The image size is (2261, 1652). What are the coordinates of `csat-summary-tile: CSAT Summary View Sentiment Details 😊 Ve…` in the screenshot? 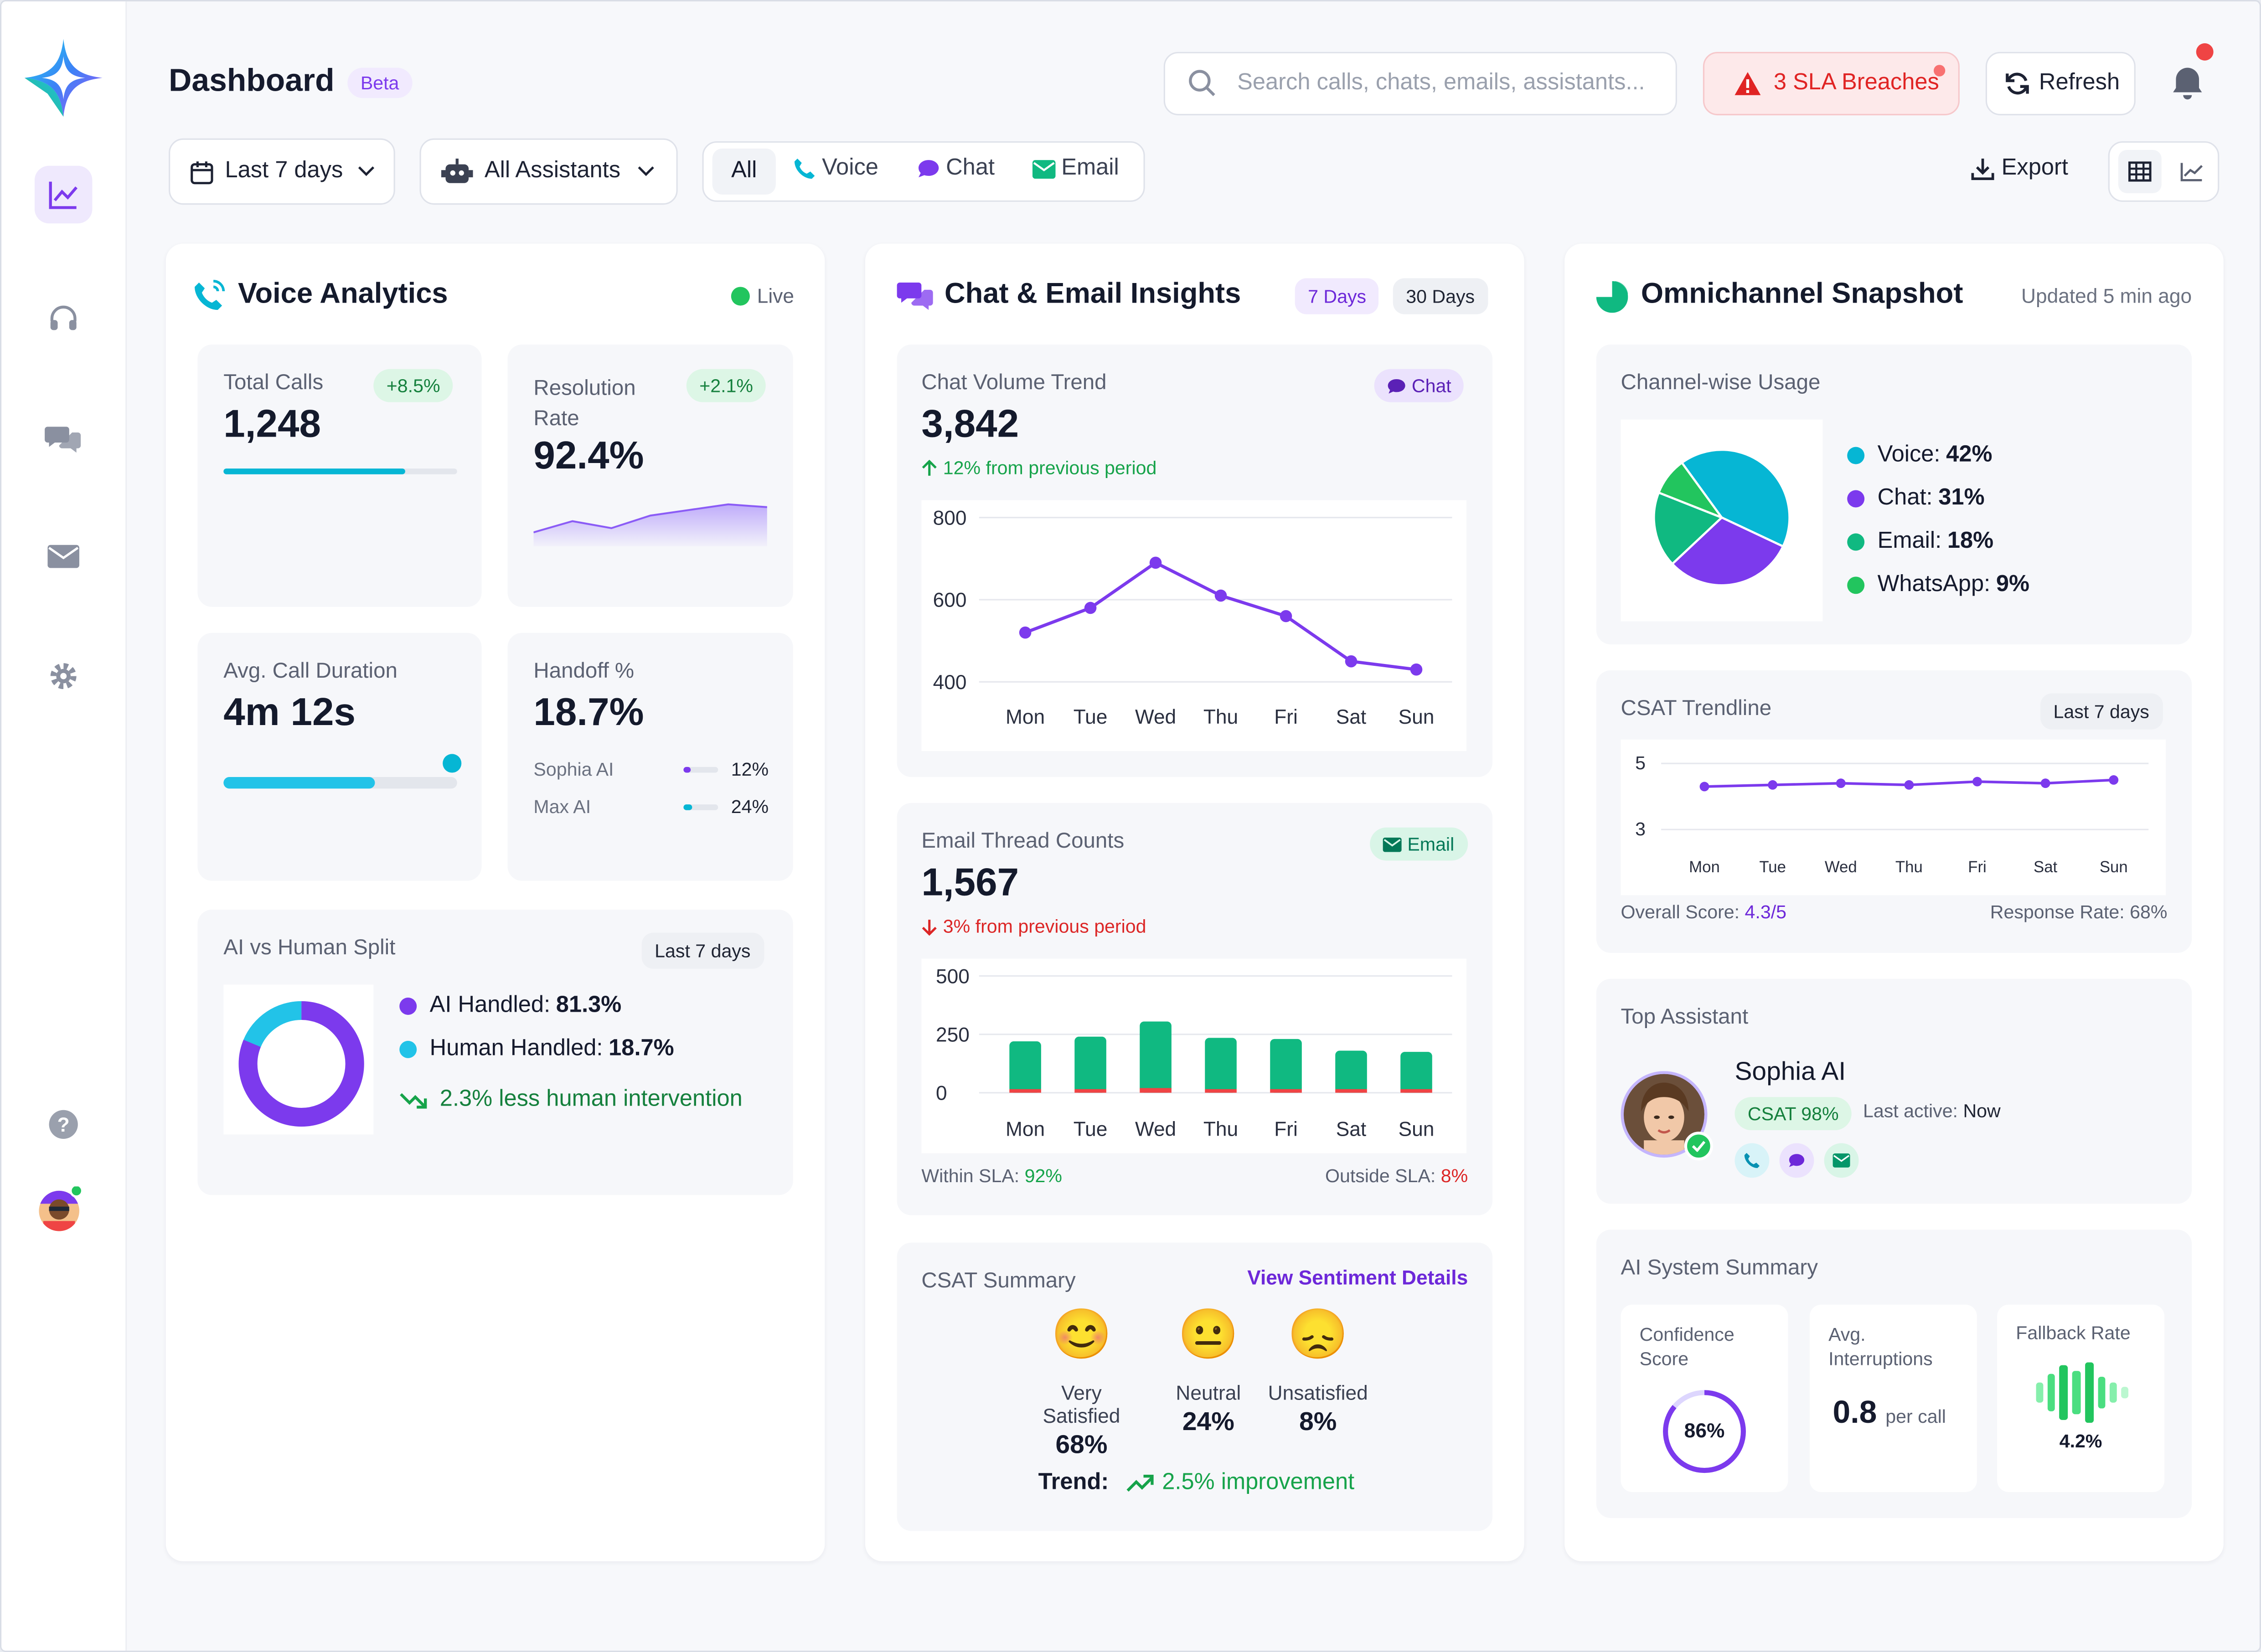 It's located at (1195, 1386).